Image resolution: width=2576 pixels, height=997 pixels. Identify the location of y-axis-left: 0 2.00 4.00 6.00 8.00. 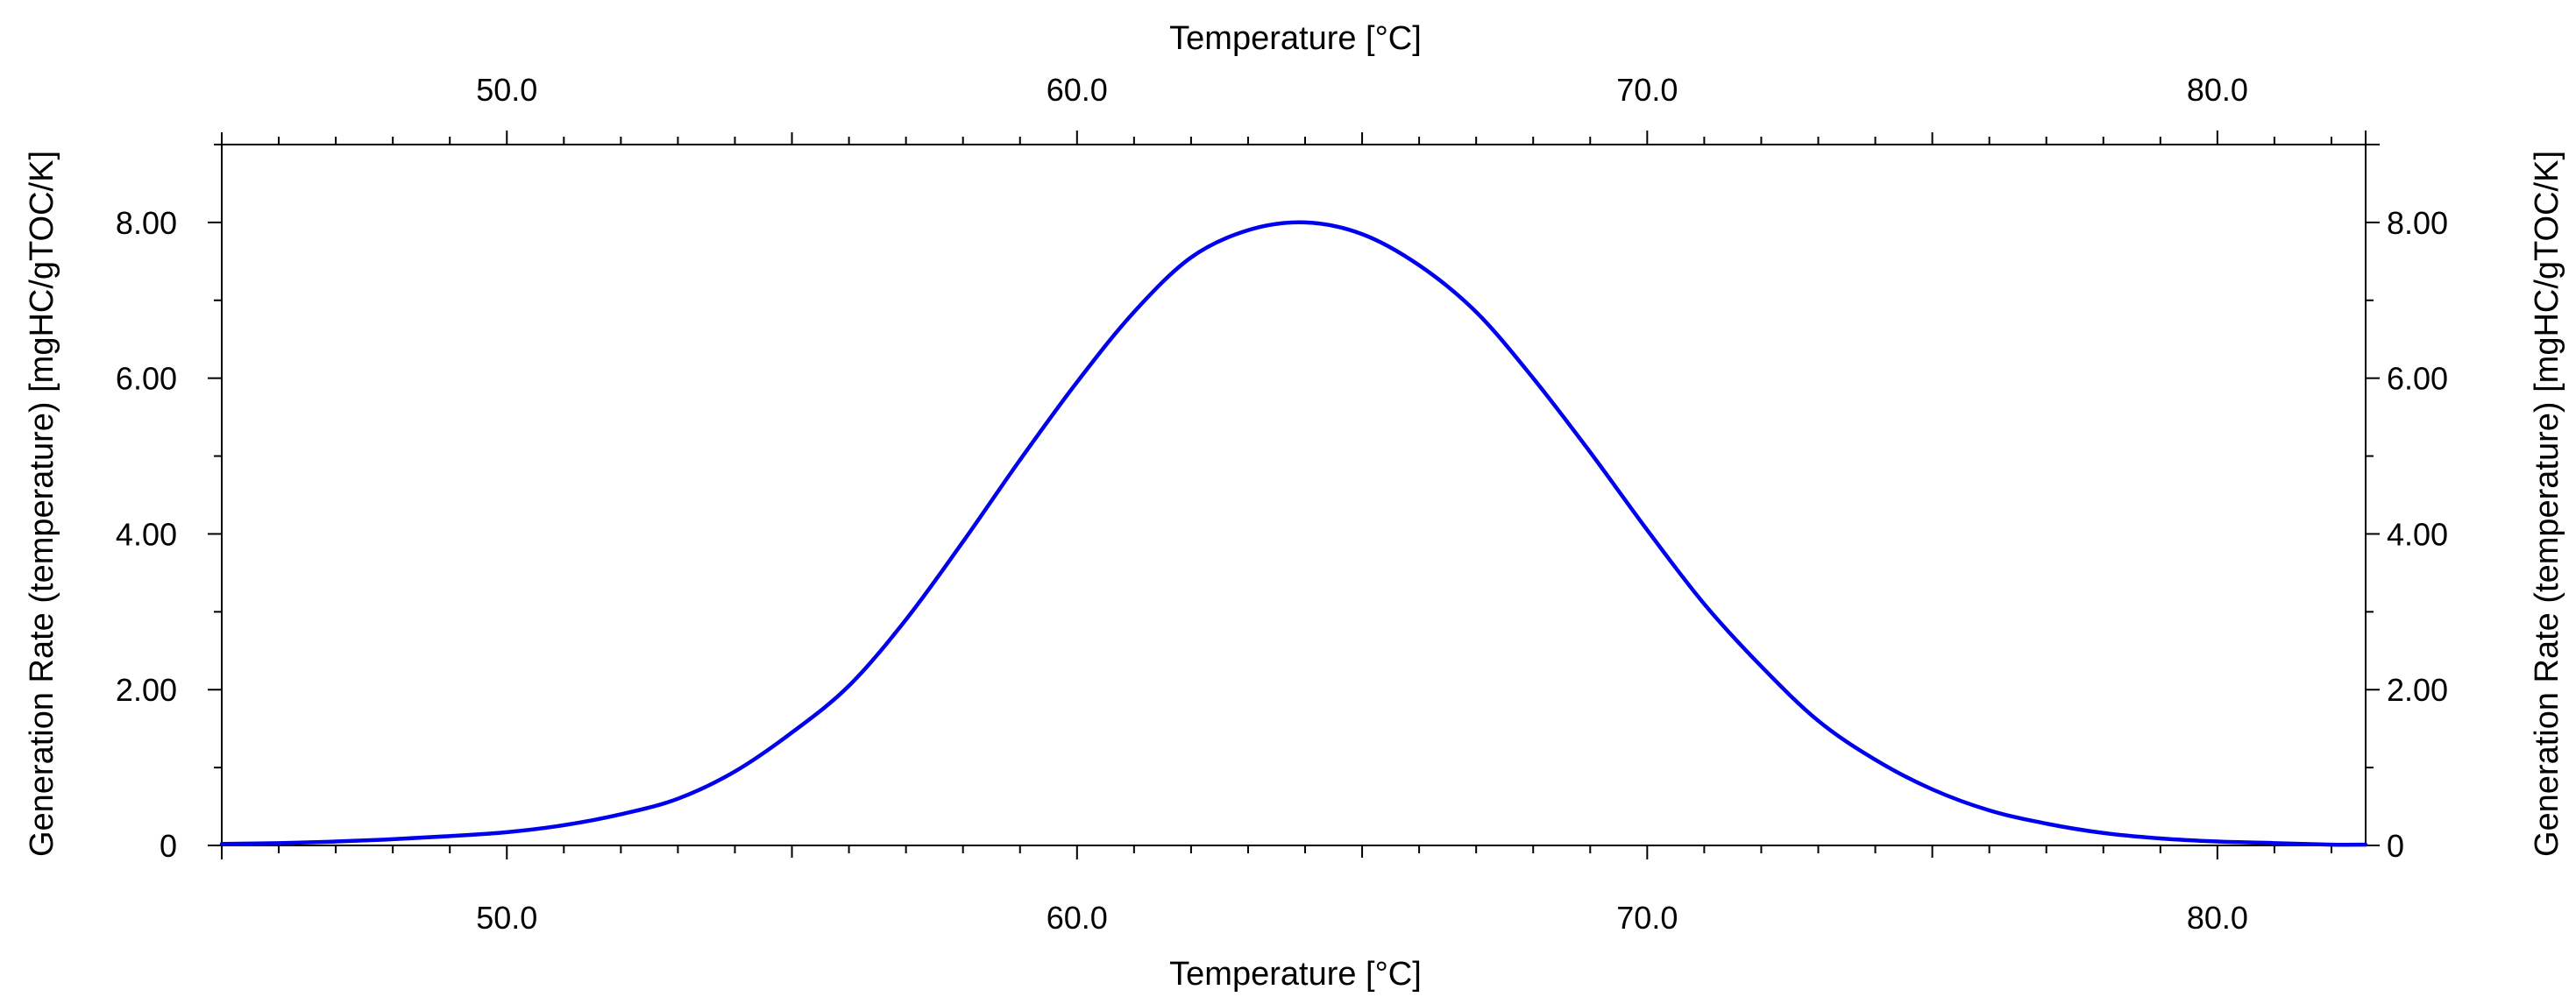
(169, 504).